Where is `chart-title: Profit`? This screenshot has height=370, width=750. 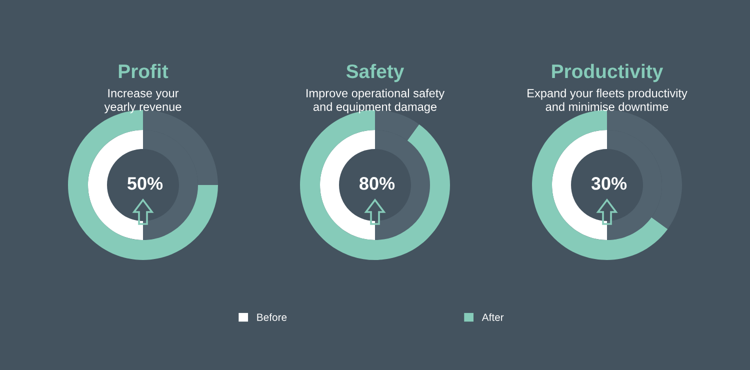
chart-title: Profit is located at coordinates (143, 71).